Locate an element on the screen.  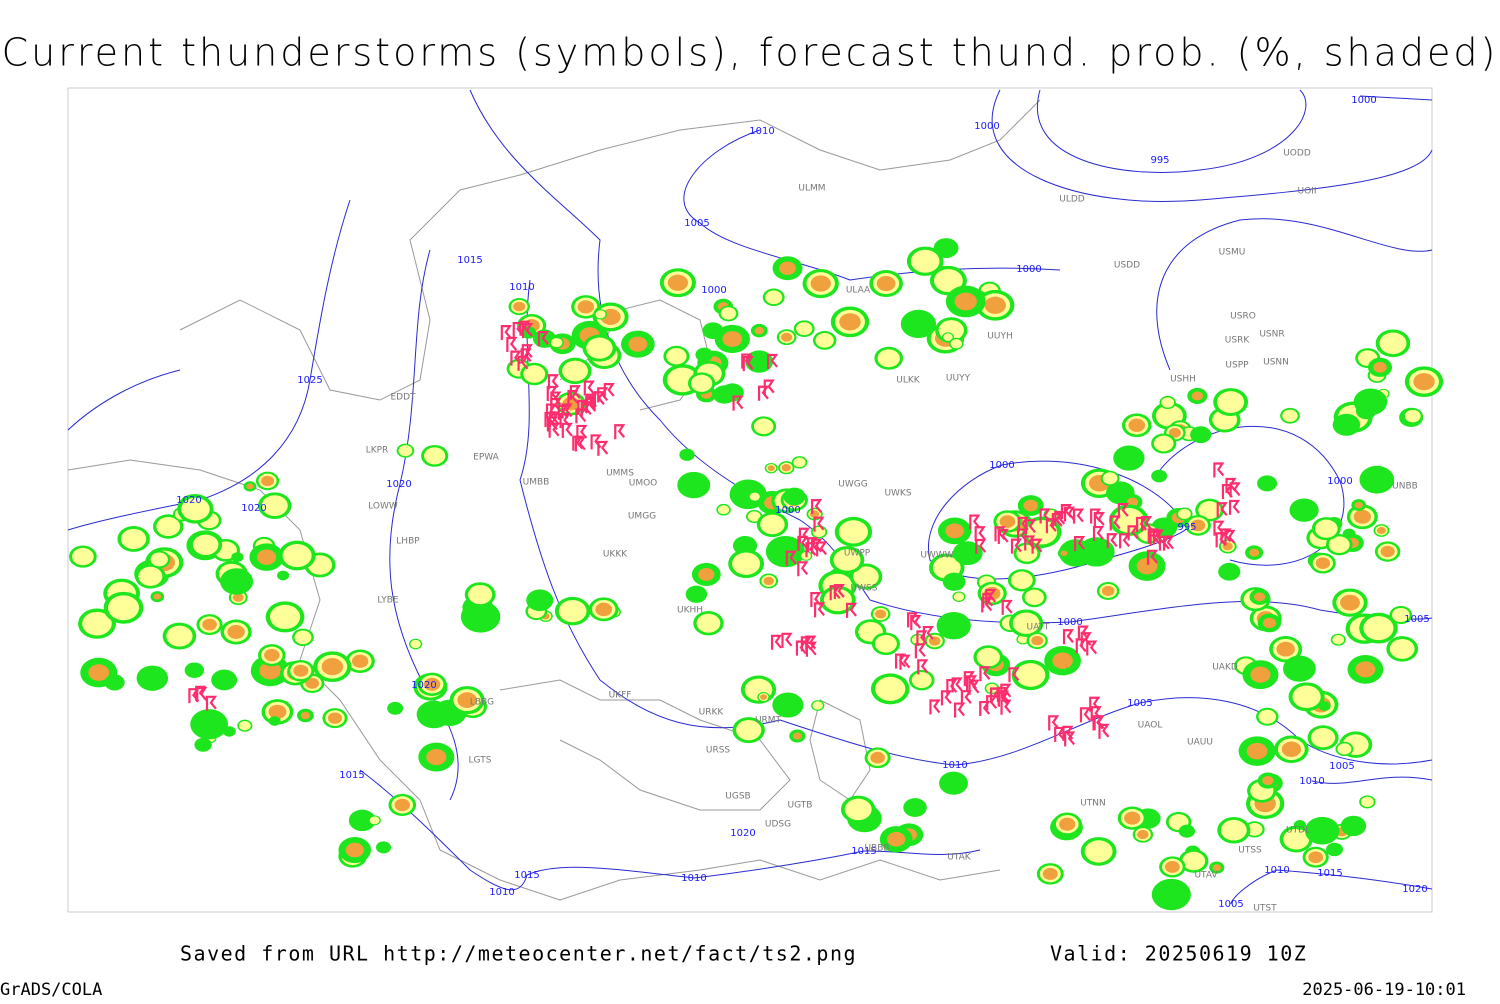
station-label: UUYH is located at coordinates (999, 337).